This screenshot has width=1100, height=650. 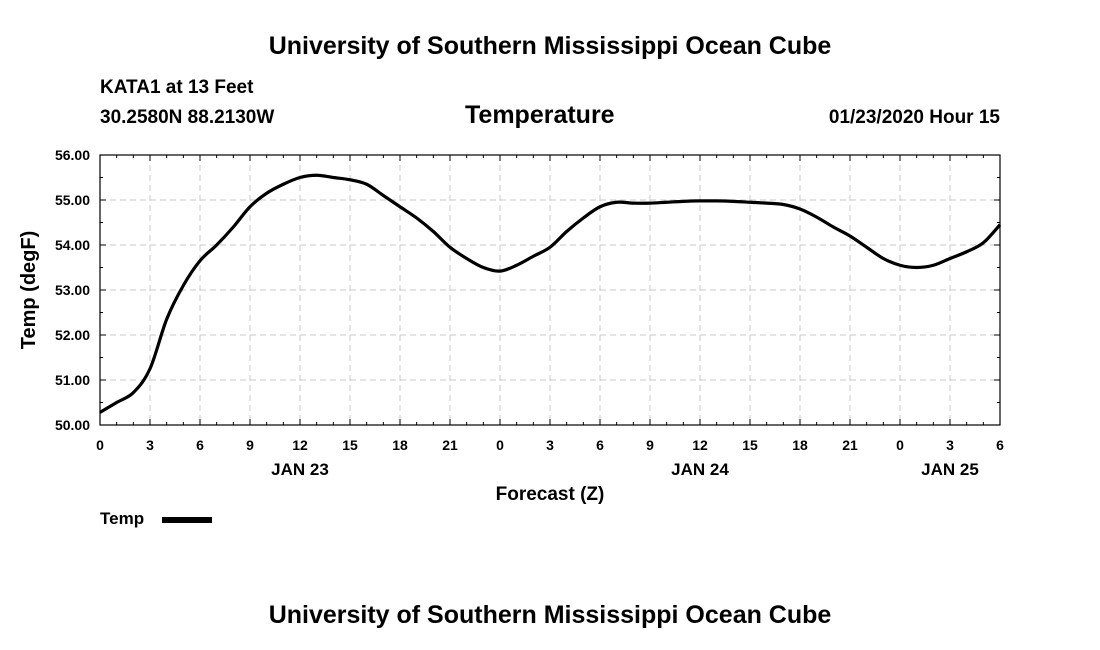 What do you see at coordinates (300, 469) in the screenshot?
I see `day-label: JAN 23` at bounding box center [300, 469].